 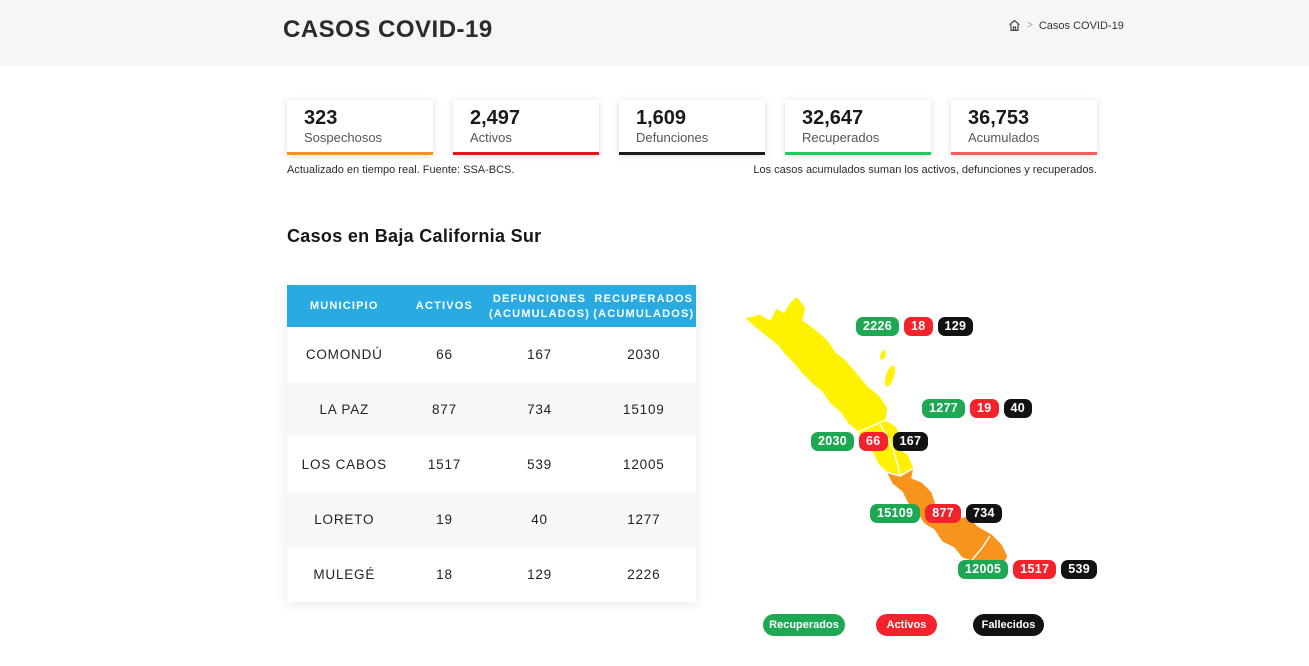 What do you see at coordinates (321, 118) in the screenshot?
I see `stat-value: 323` at bounding box center [321, 118].